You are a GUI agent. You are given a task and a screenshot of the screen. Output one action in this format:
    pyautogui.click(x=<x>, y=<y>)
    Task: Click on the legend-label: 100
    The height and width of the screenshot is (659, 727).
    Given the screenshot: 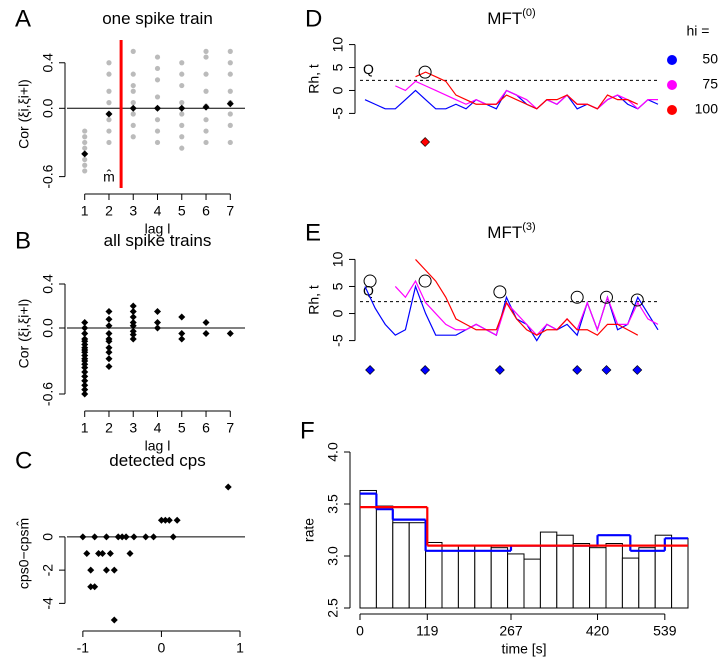 What is the action you would take?
    pyautogui.click(x=707, y=109)
    